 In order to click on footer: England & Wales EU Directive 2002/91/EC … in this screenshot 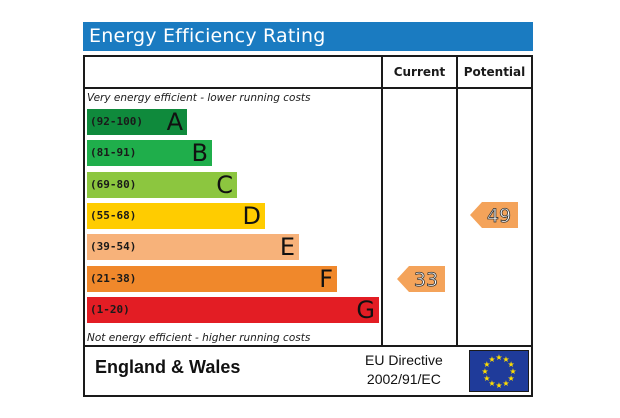, I will do `click(308, 372)`.